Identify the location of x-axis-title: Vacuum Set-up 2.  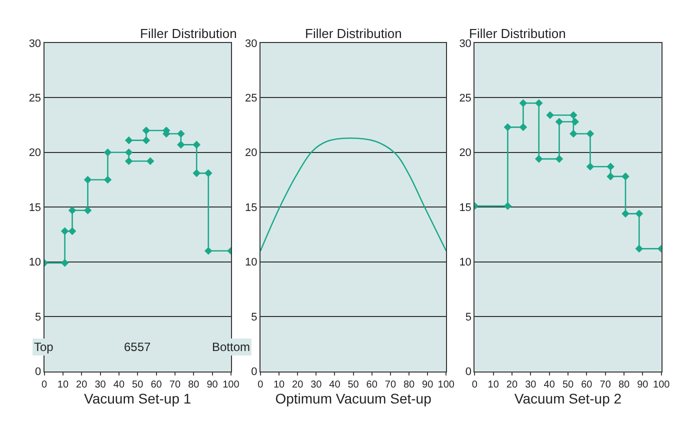
(568, 398).